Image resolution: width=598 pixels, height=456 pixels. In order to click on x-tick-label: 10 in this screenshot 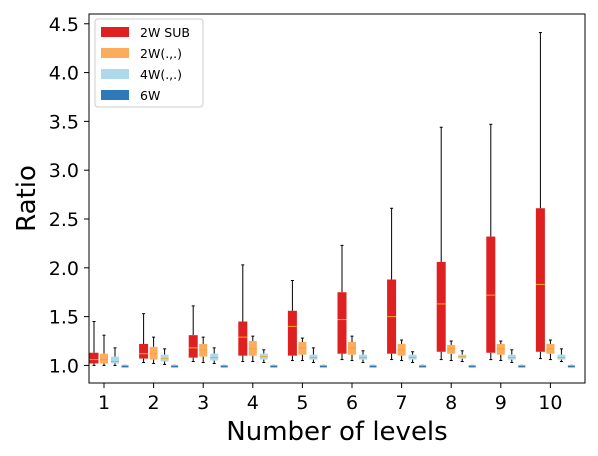, I will do `click(550, 403)`.